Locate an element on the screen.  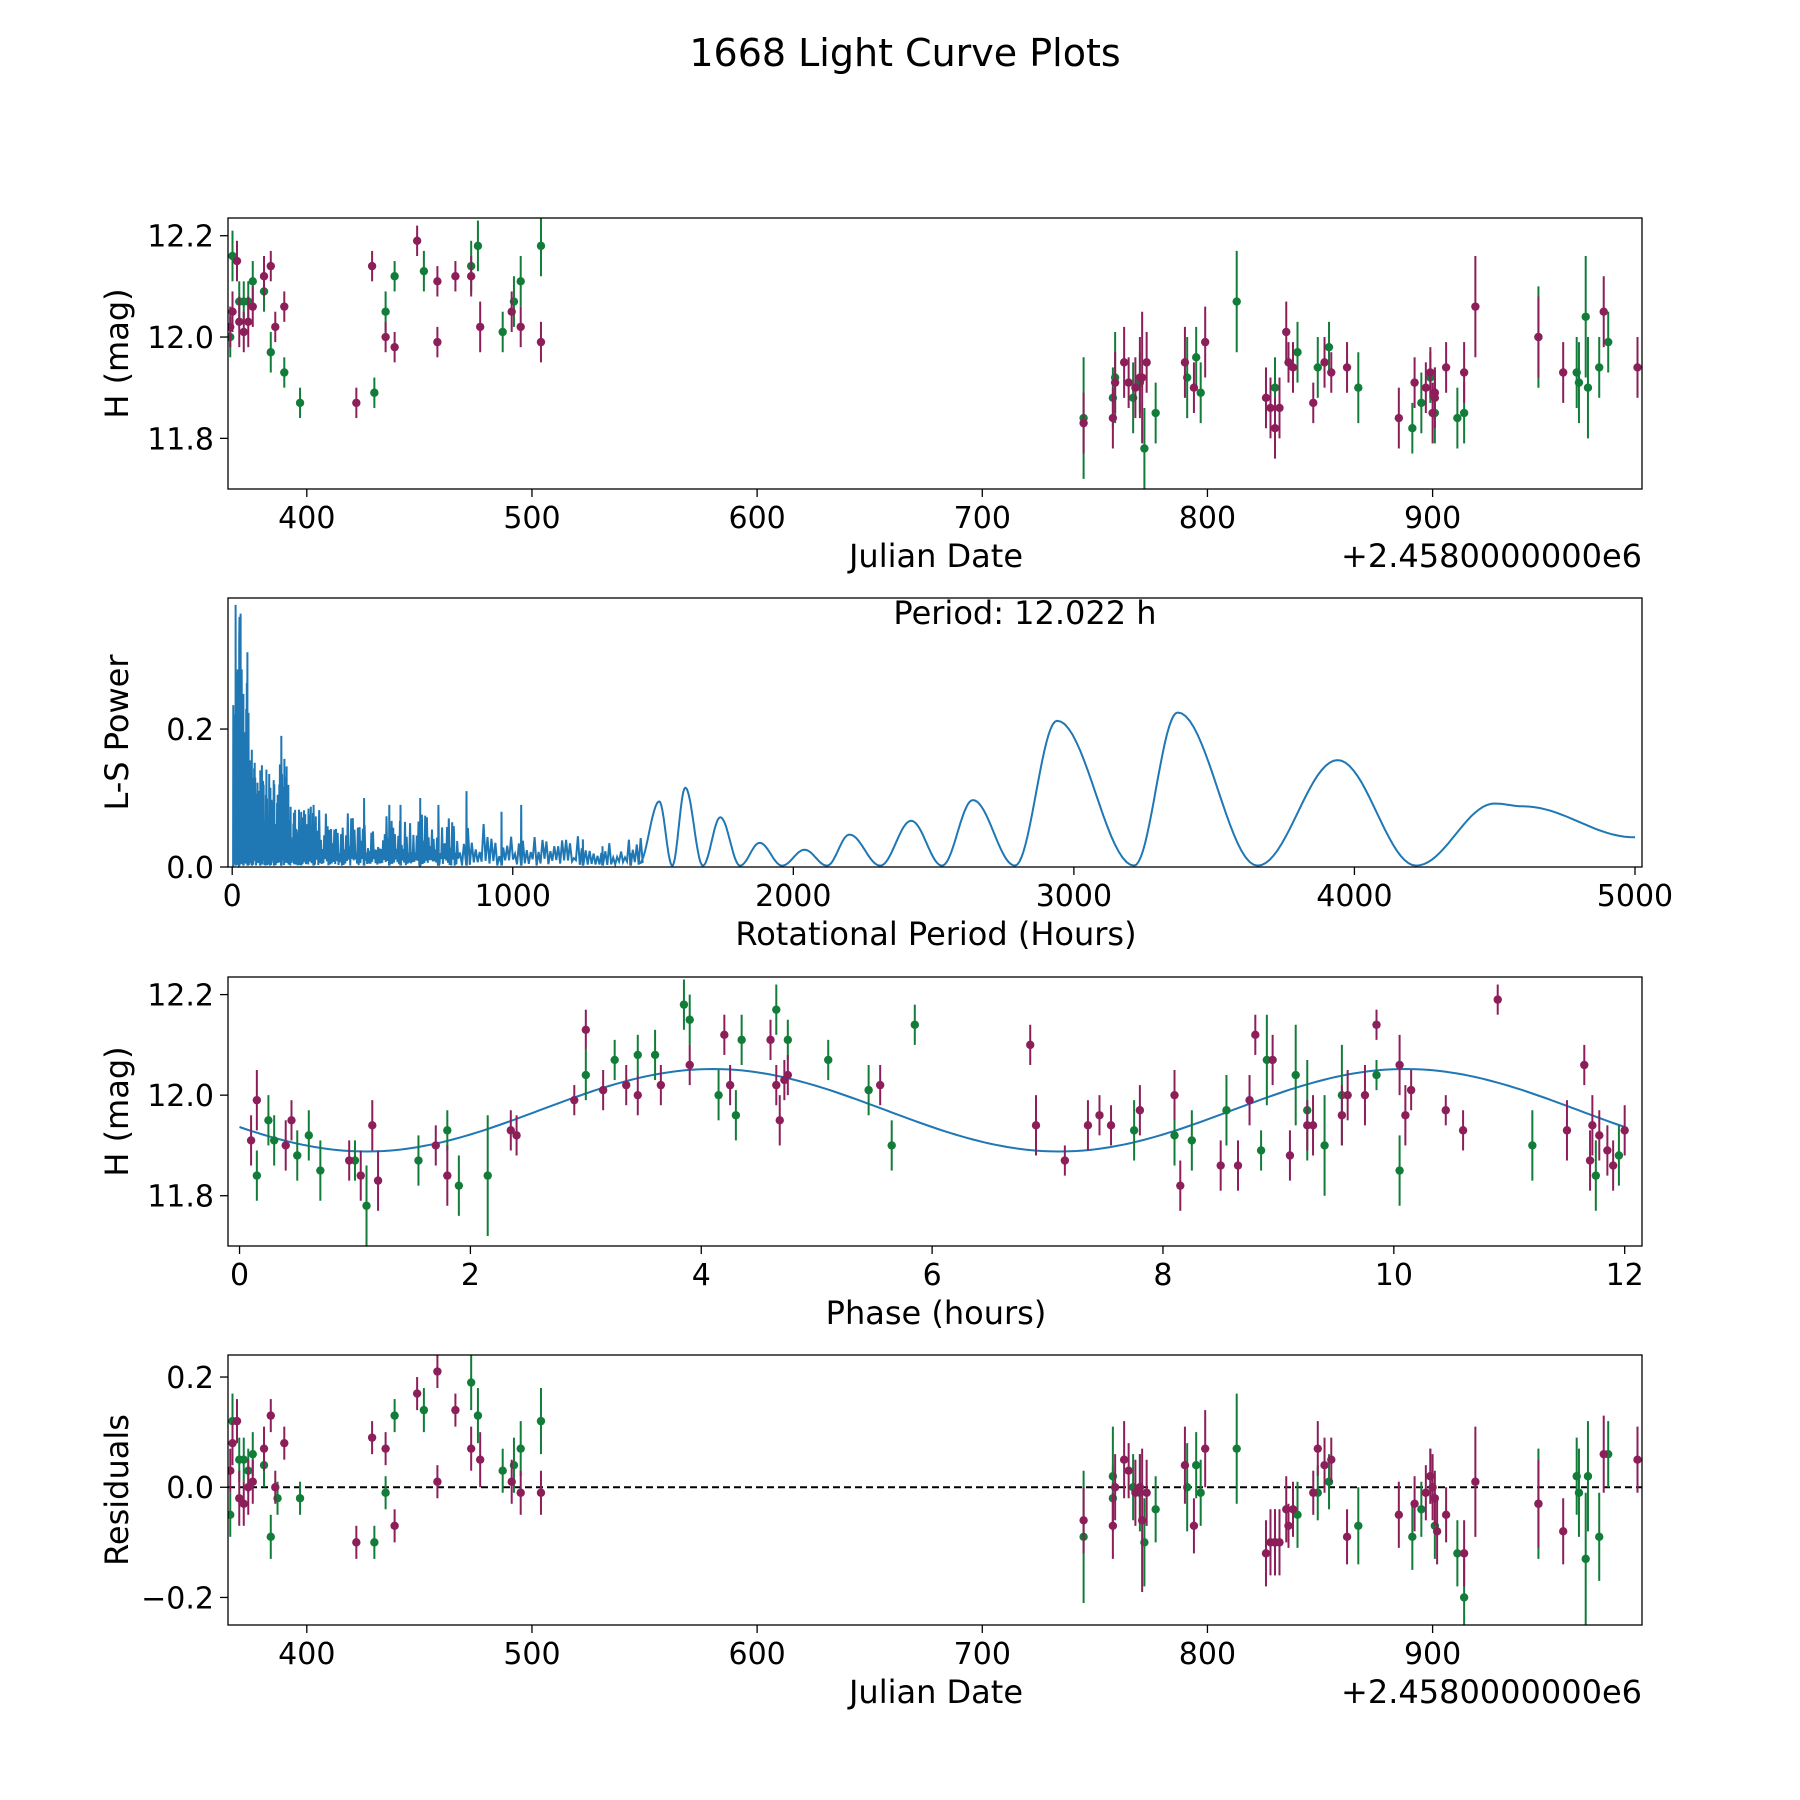
y-axis-label: H (mag) is located at coordinates (117, 353).